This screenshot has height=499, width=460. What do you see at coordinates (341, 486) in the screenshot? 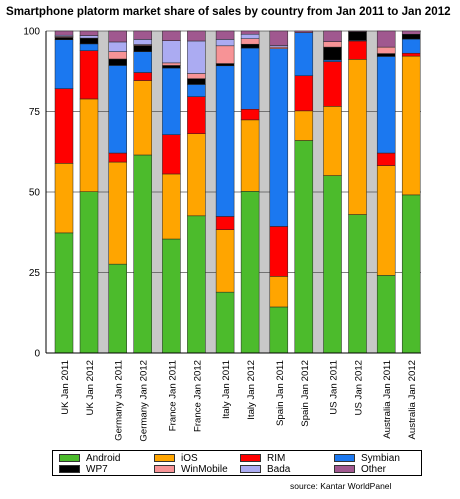
I see `source-note: source: Kantar WorldPanel` at bounding box center [341, 486].